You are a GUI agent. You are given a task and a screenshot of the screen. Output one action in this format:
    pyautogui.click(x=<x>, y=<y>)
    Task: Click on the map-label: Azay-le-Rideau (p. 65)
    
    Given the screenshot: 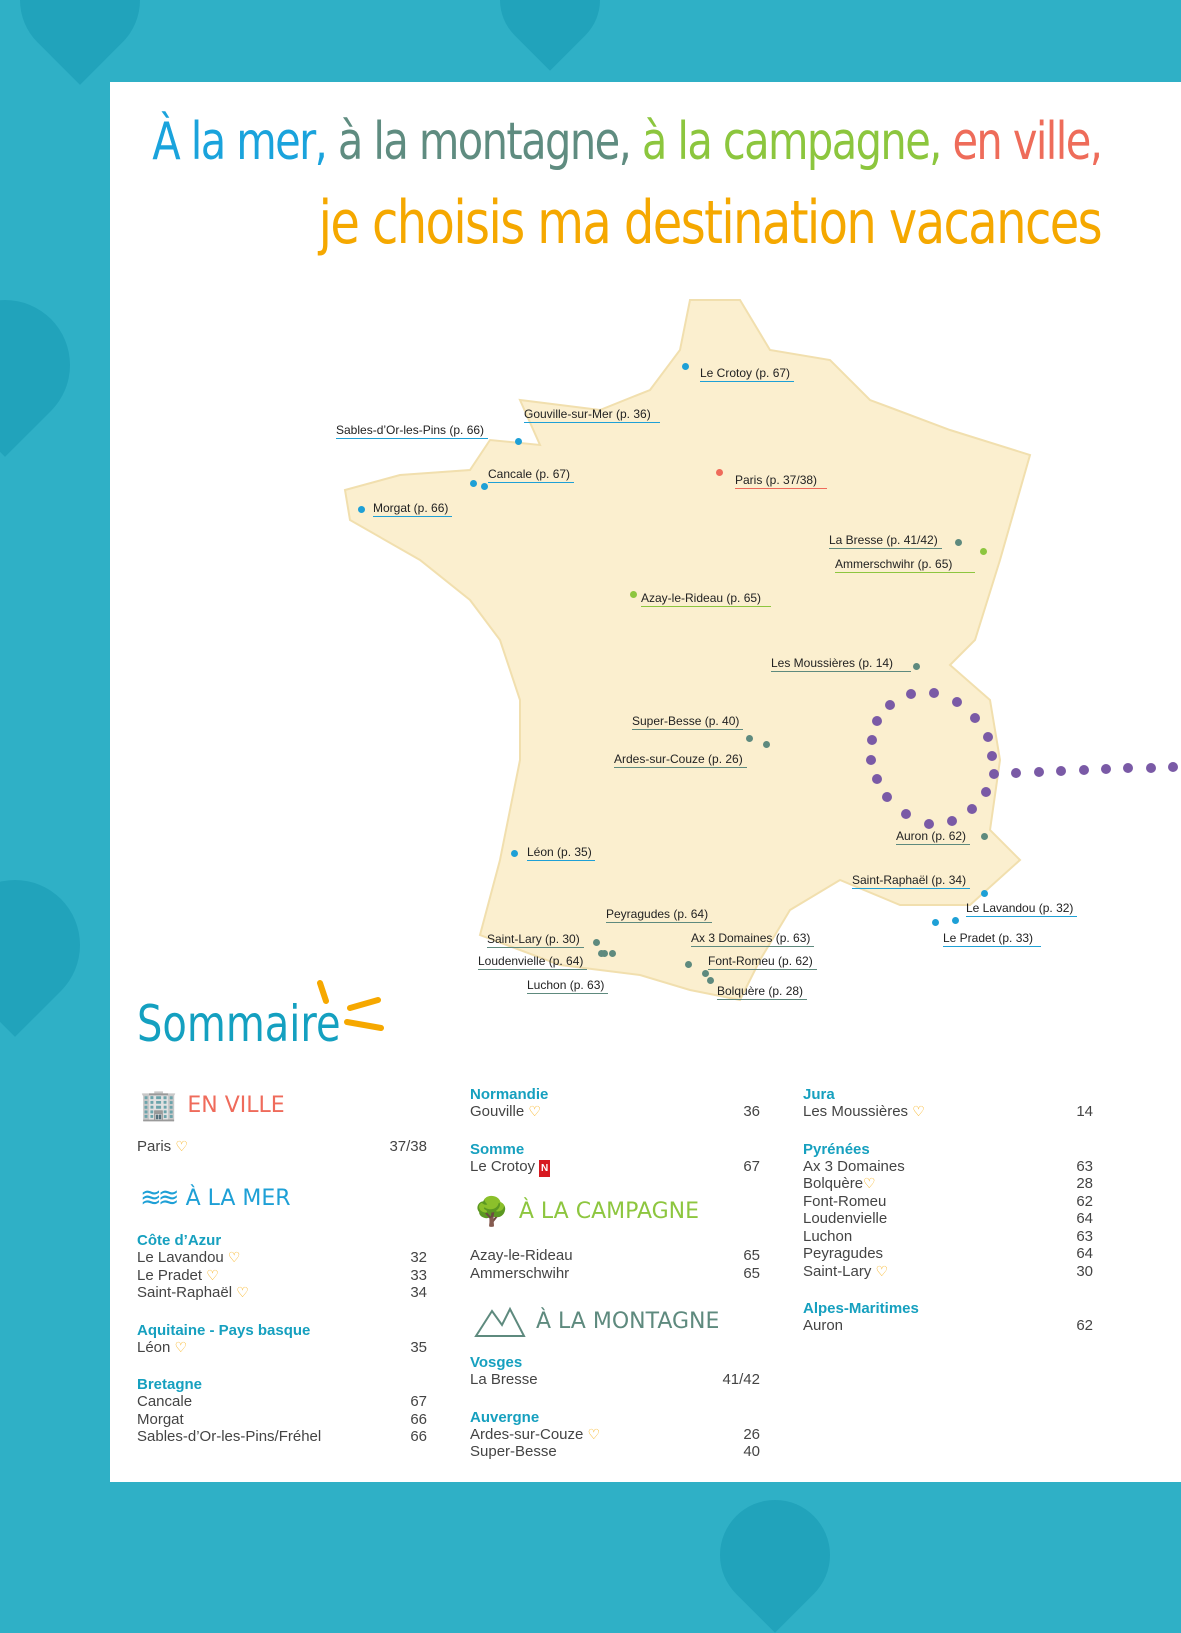 What is the action you would take?
    pyautogui.click(x=706, y=599)
    